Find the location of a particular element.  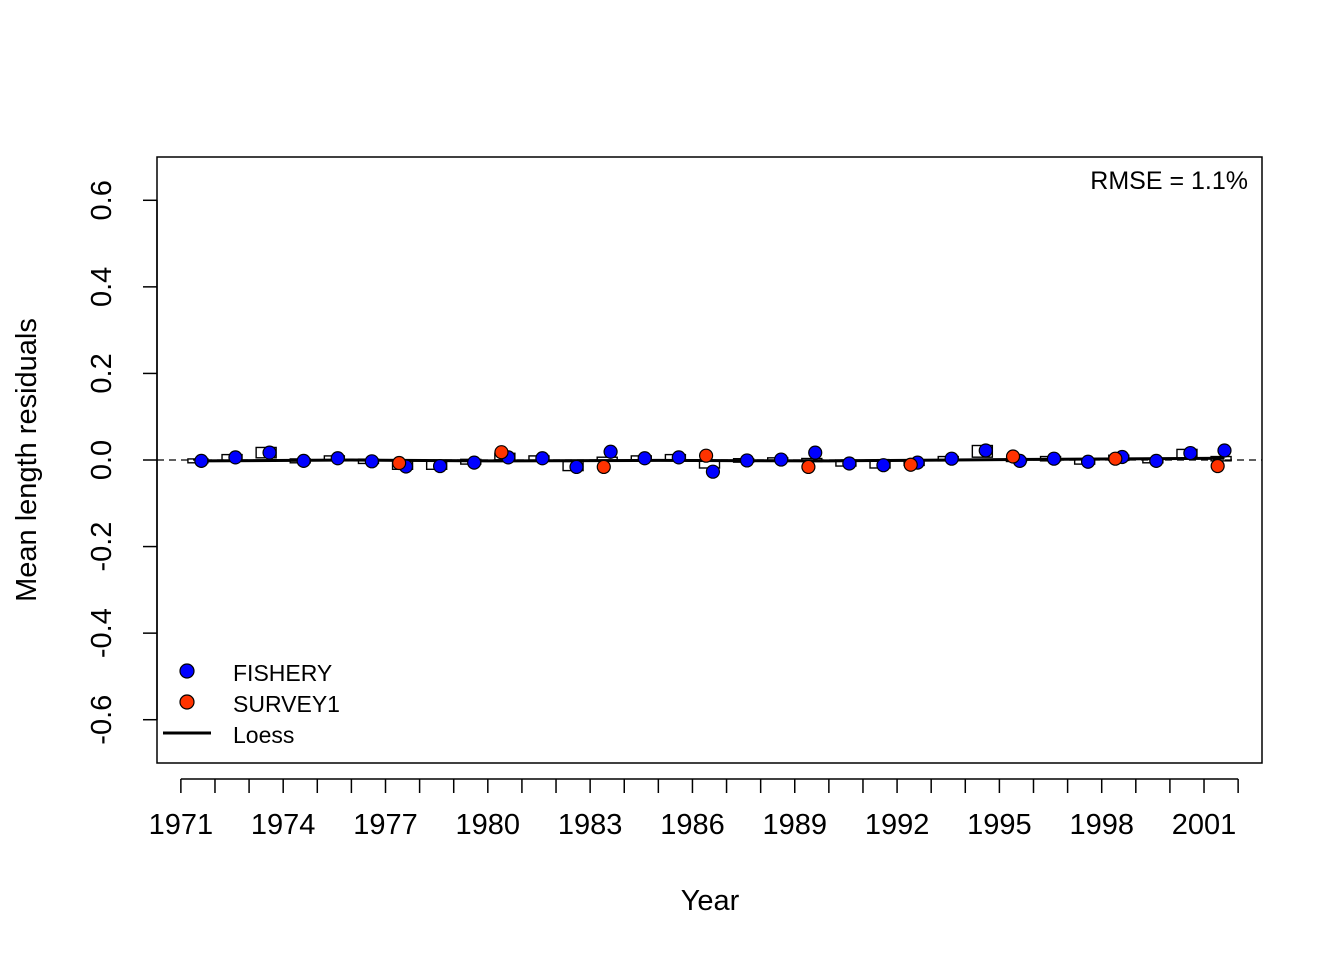

y-axis-title: Mean length residuals is located at coordinates (27, 460).